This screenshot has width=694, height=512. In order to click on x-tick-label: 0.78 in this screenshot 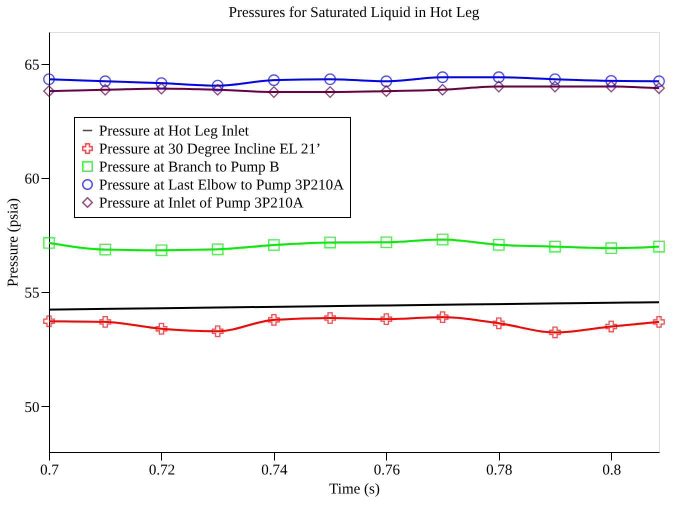, I will do `click(499, 470)`.